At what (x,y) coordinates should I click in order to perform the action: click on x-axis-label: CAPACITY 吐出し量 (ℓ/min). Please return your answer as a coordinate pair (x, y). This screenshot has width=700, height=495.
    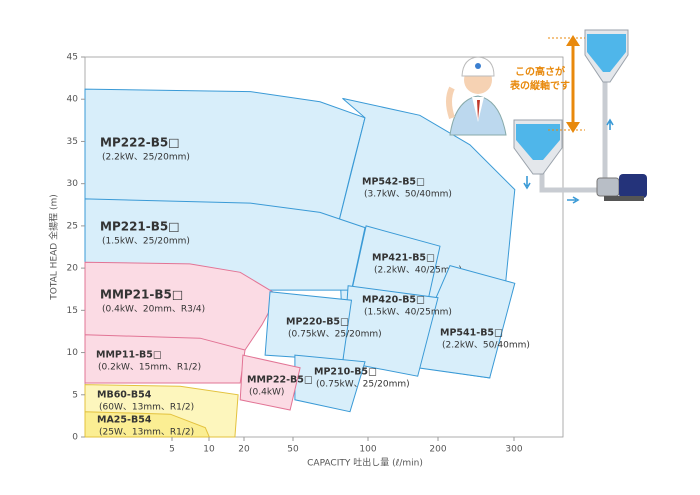
    Looking at the image, I should click on (365, 463).